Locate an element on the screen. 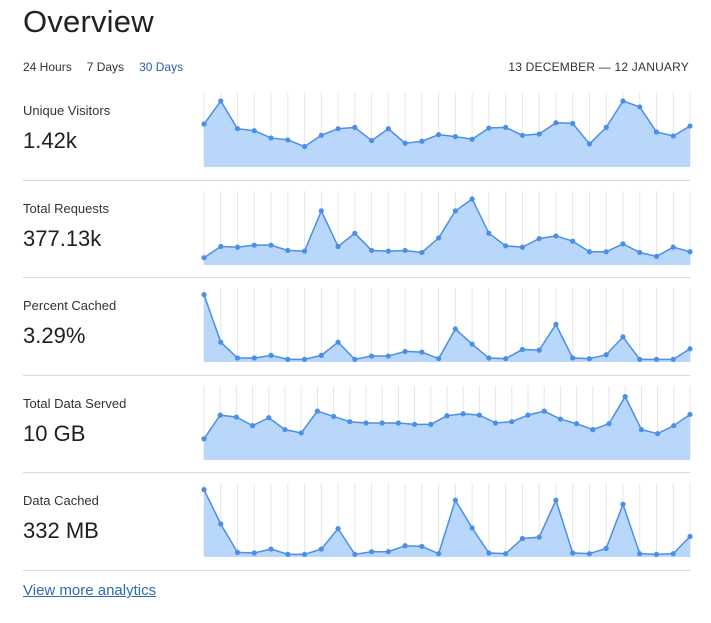 Image resolution: width=711 pixels, height=623 pixels. tab-30-days: 30 Days is located at coordinates (161, 67).